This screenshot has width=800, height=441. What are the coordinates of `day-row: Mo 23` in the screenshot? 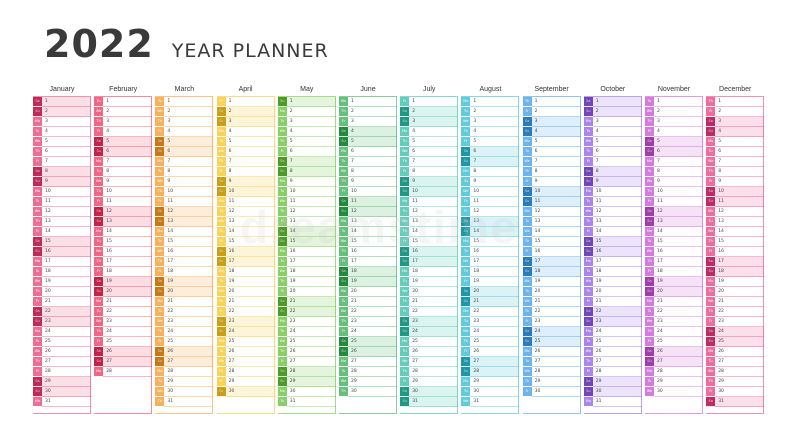 It's located at (306, 321).